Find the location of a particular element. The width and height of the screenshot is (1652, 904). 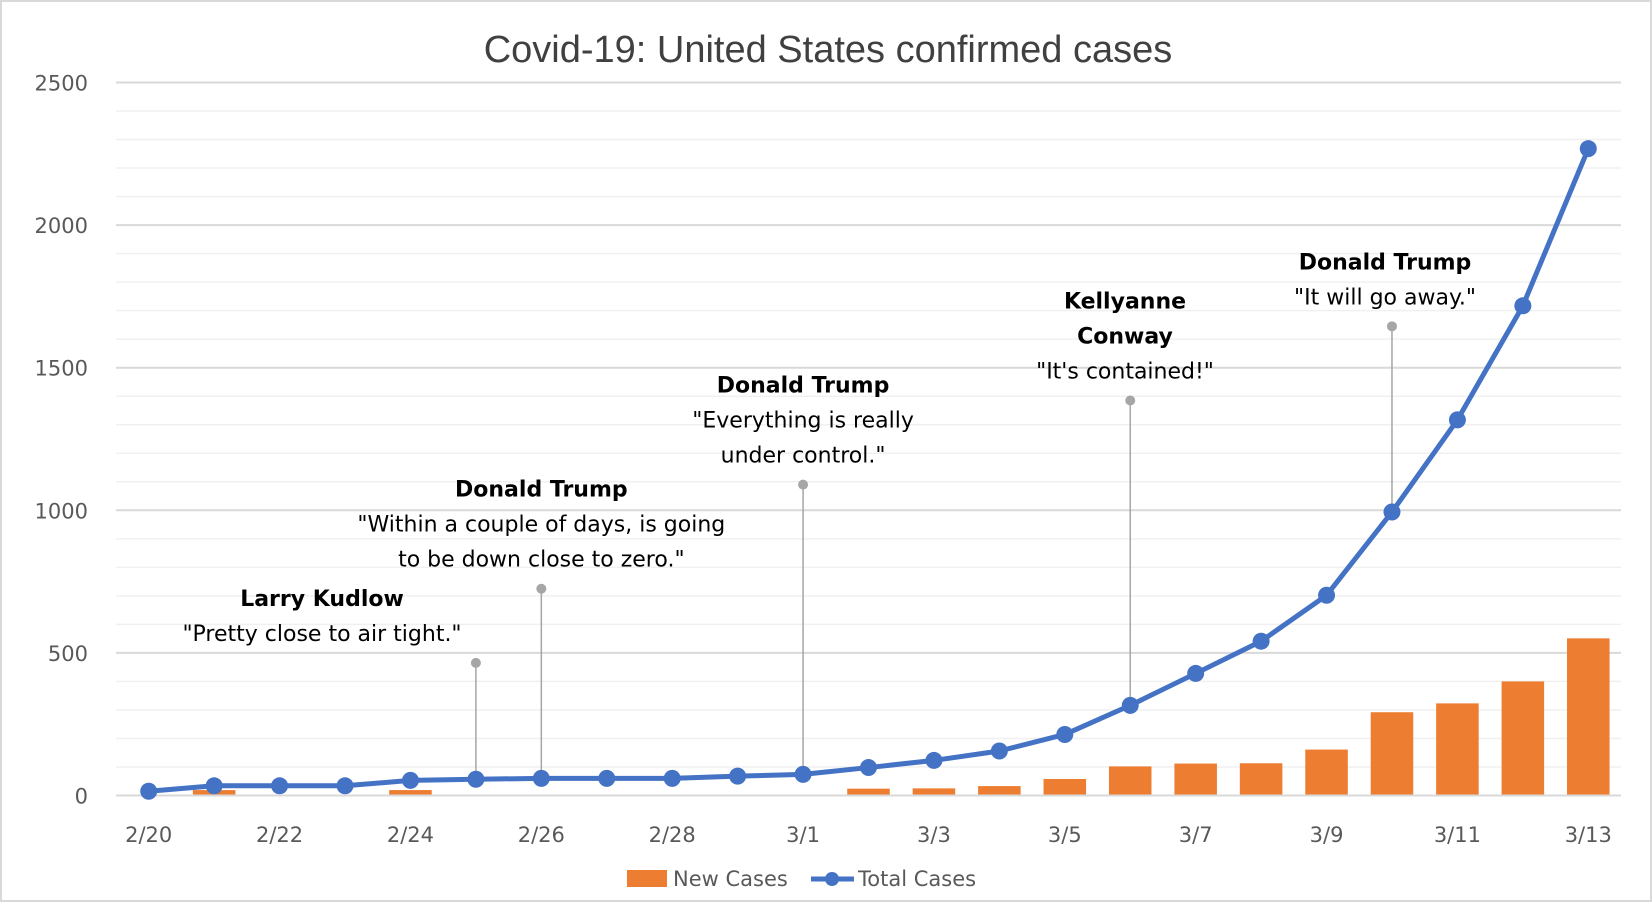

annotation-quote: "Pretty close to air tight." is located at coordinates (321, 634).